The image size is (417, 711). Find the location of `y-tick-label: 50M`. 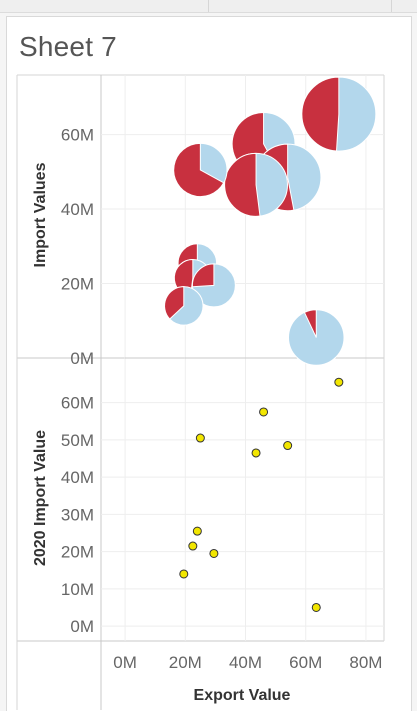

y-tick-label: 50M is located at coordinates (77, 440).